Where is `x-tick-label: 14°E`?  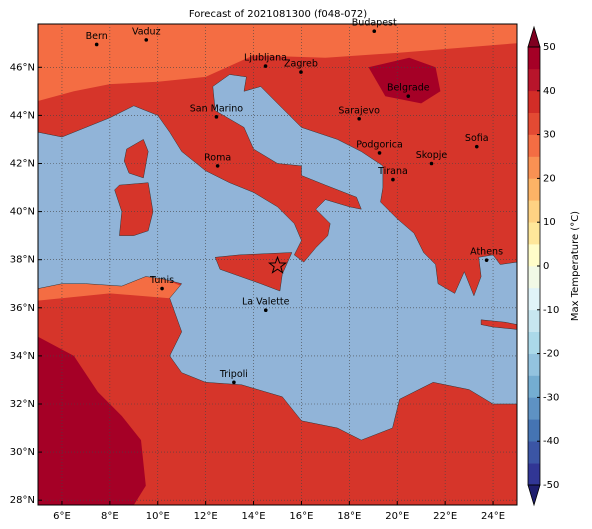 x-tick-label: 14°E is located at coordinates (254, 516).